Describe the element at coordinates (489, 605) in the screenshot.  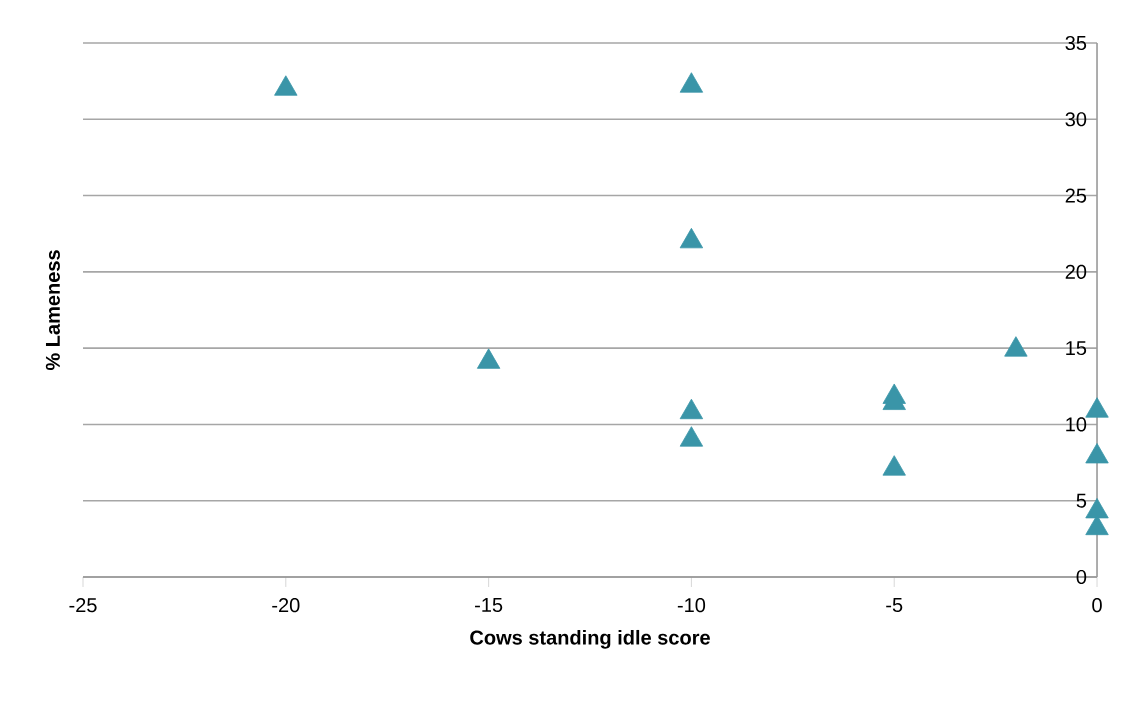
I see `x-tick-label: -15` at that location.